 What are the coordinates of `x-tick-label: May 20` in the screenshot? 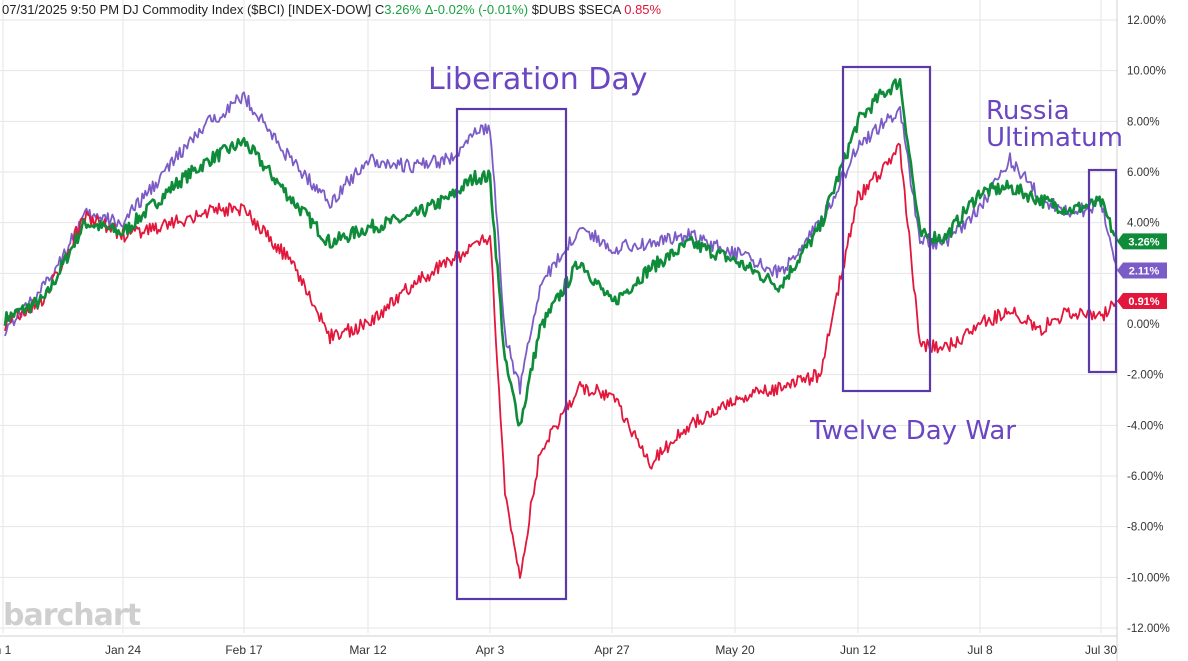 It's located at (735, 650).